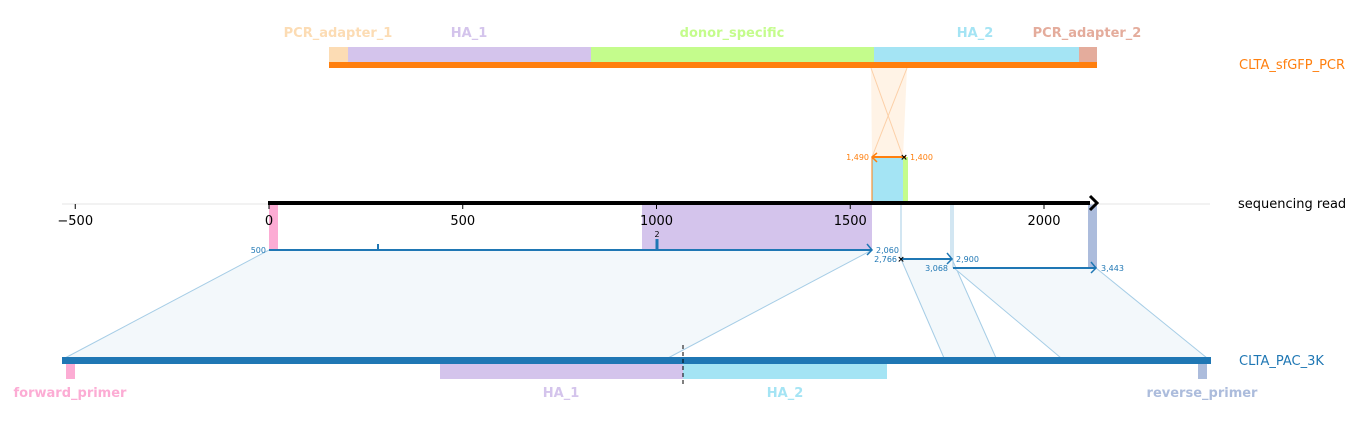 The image size is (1364, 431). Describe the element at coordinates (656, 234) in the screenshot. I see `insertion-length-label: 2` at that location.